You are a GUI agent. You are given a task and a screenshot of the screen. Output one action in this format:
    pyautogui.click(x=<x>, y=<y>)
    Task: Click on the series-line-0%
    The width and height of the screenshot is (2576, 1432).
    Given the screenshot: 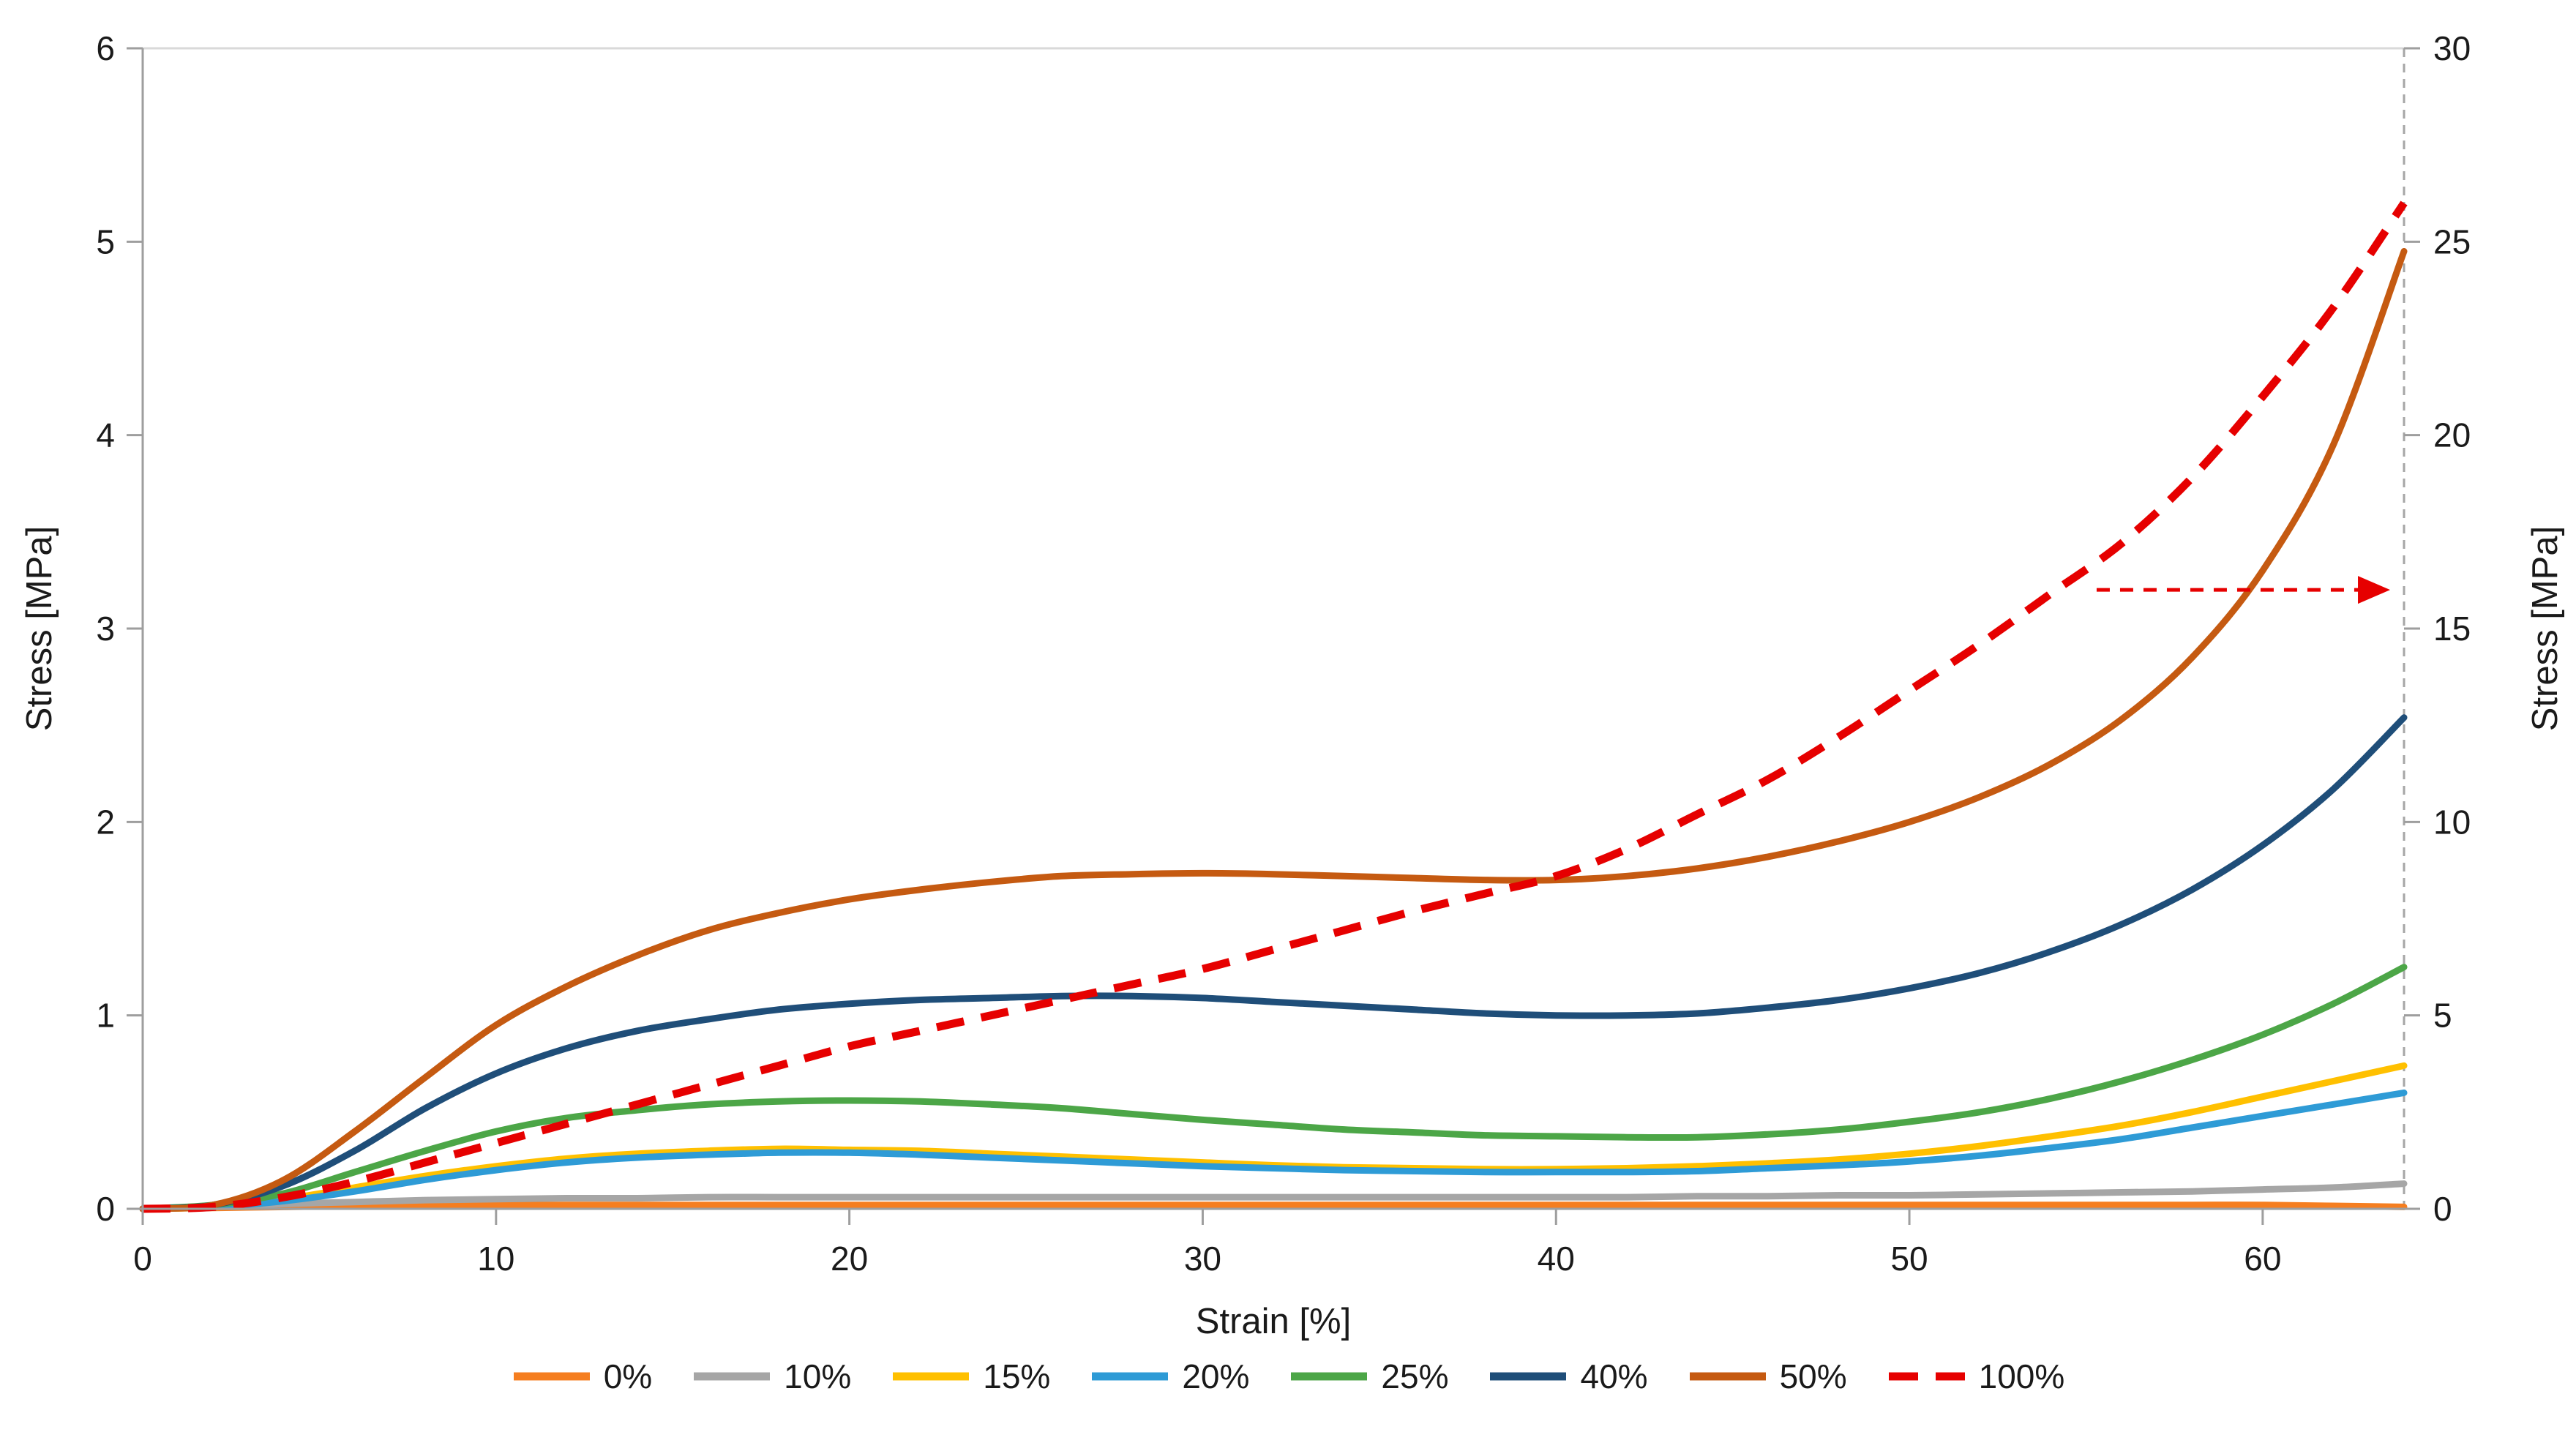 What is the action you would take?
    pyautogui.click(x=1273, y=1207)
    